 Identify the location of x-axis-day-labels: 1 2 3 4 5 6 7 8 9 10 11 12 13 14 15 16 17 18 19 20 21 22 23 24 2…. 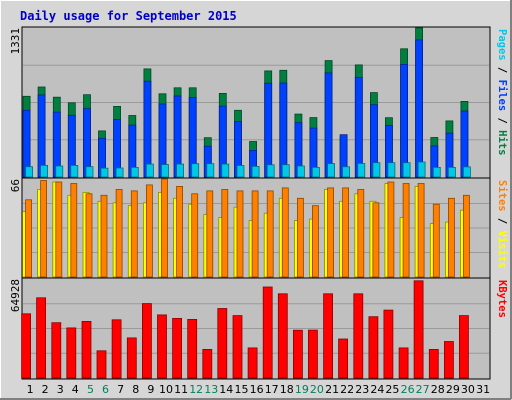
(259, 389).